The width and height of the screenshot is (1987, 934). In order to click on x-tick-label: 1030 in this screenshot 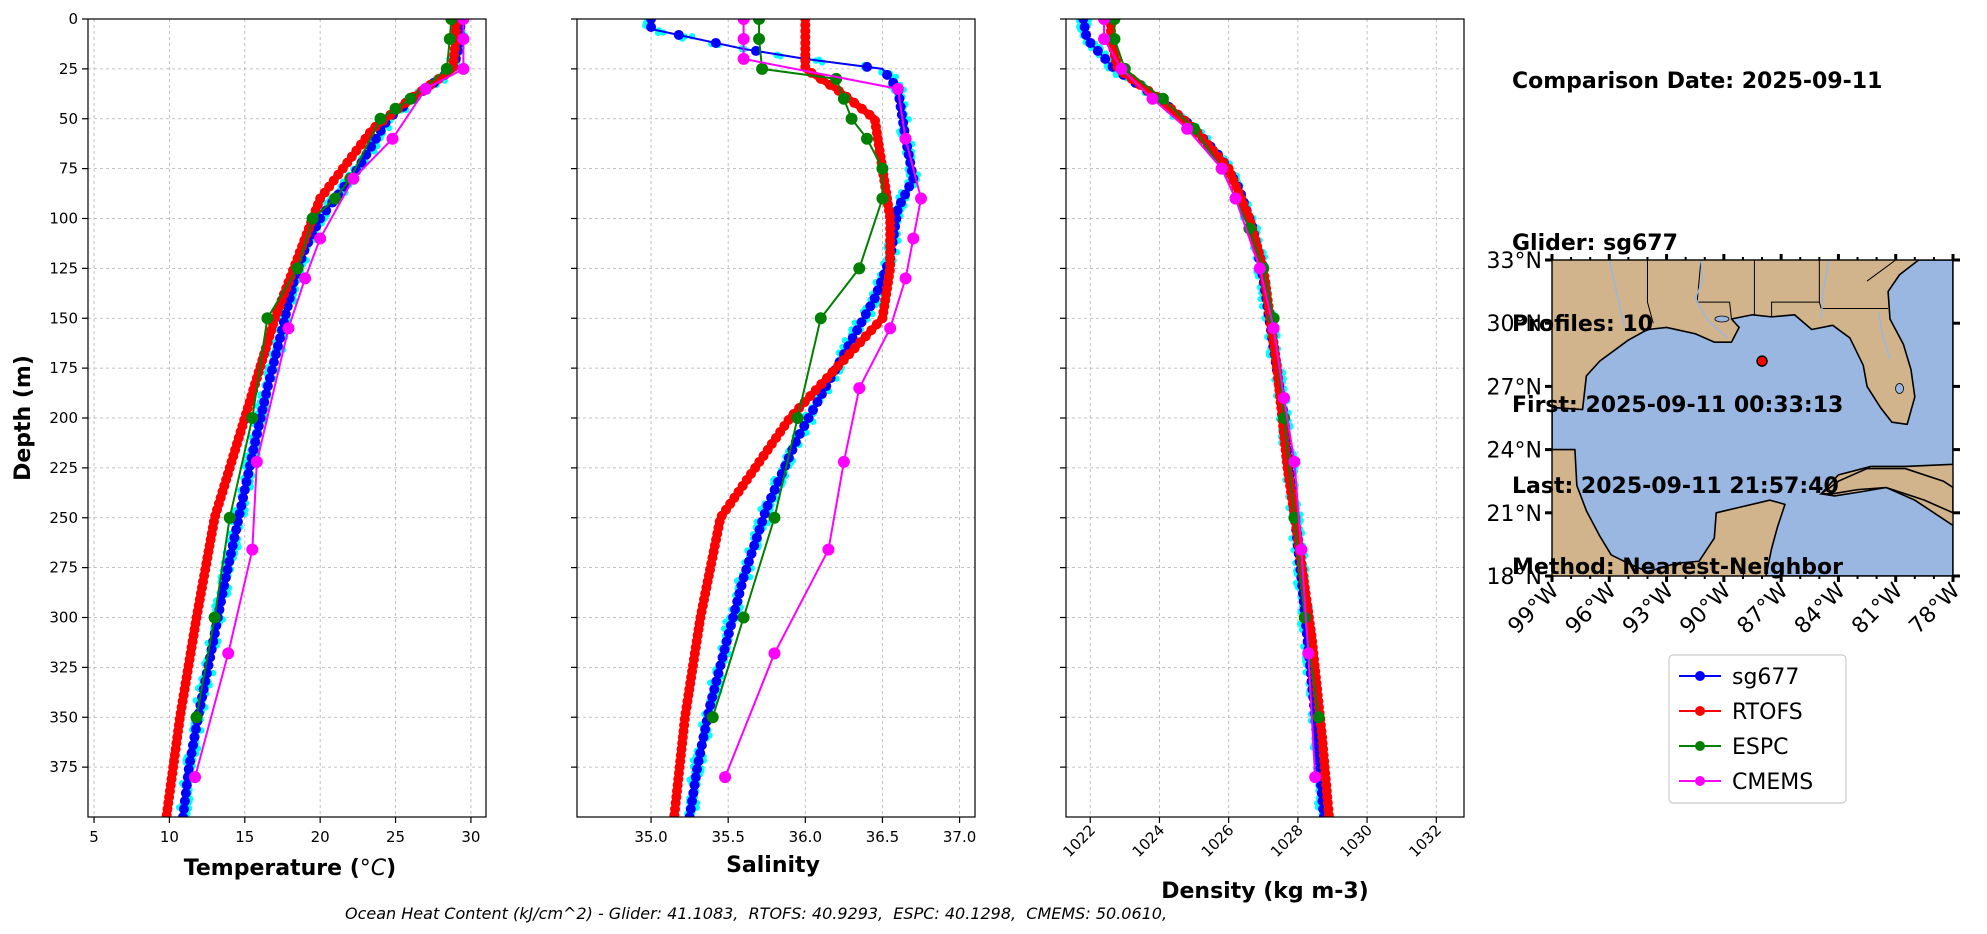, I will do `click(1356, 841)`.